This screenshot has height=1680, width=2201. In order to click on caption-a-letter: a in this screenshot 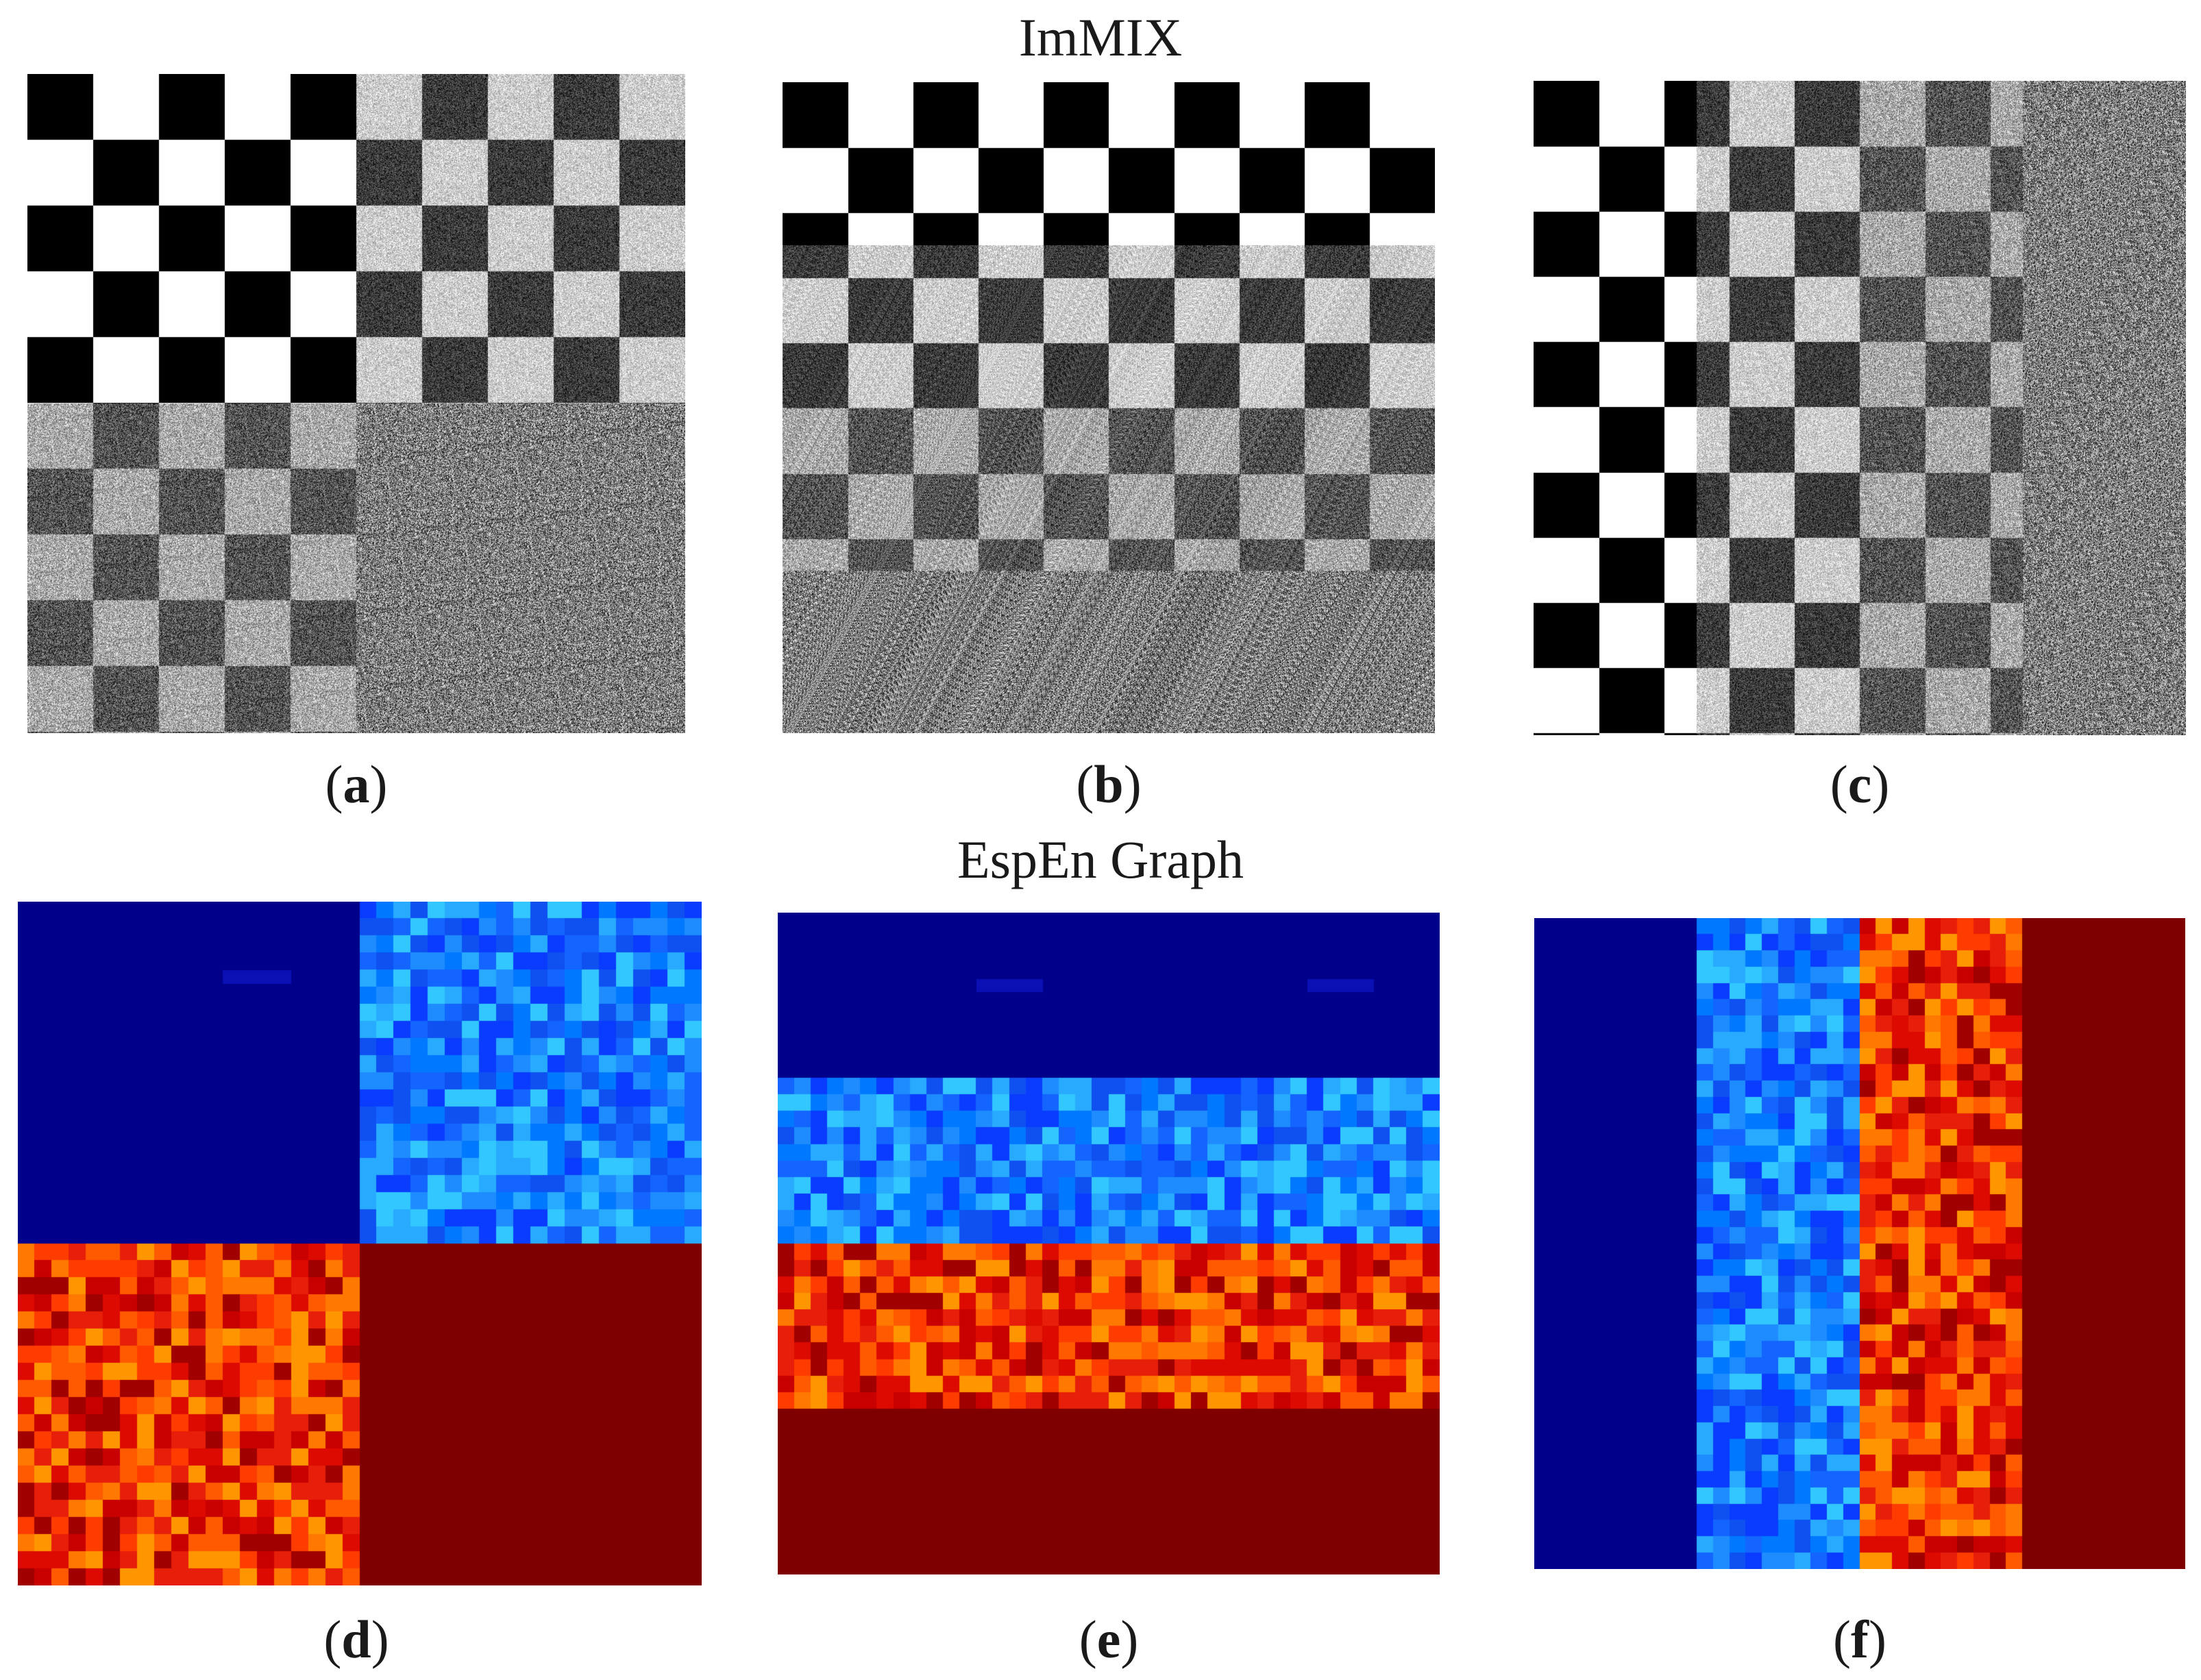, I will do `click(356, 784)`.